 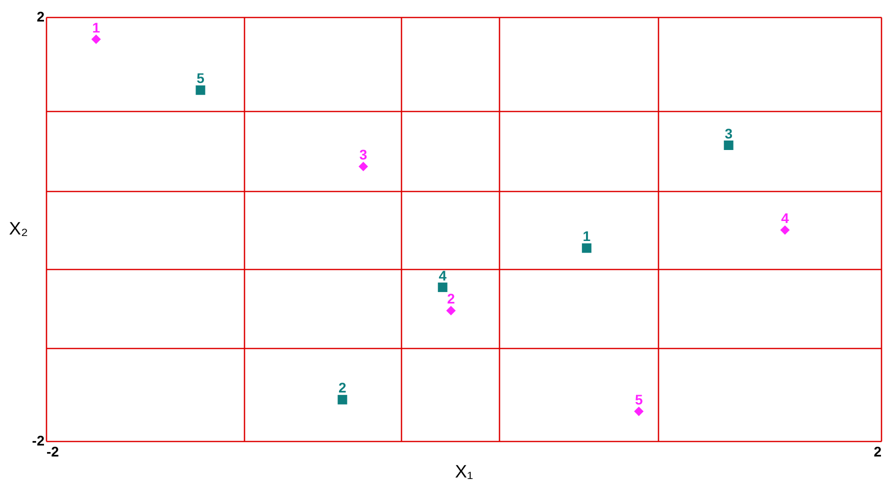 What do you see at coordinates (464, 472) in the screenshot?
I see `x-axis-title: X₁` at bounding box center [464, 472].